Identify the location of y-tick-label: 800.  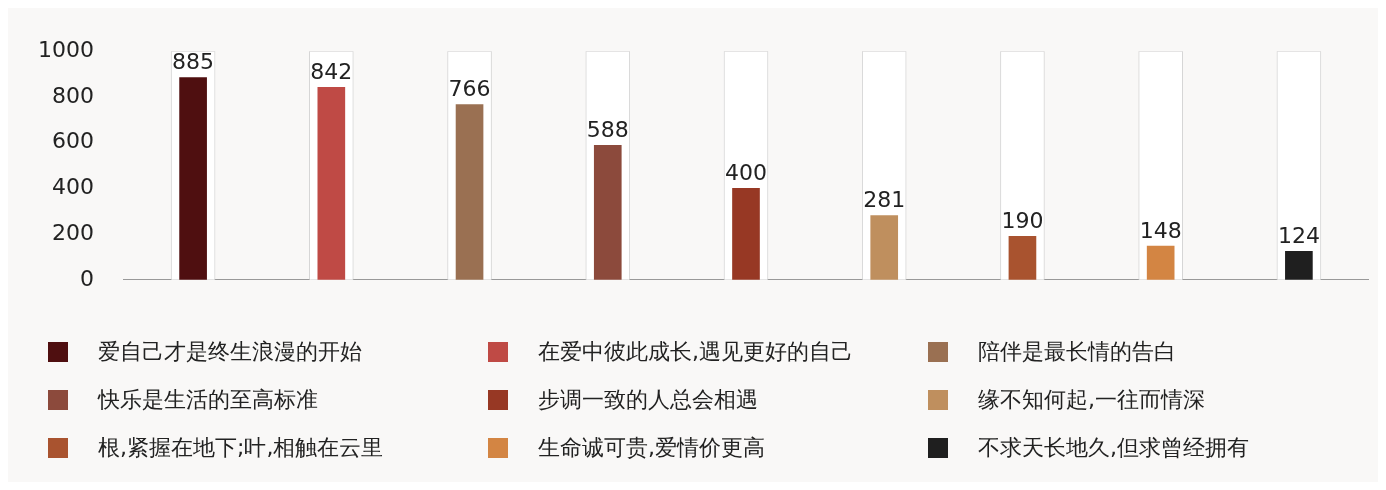
(72, 95).